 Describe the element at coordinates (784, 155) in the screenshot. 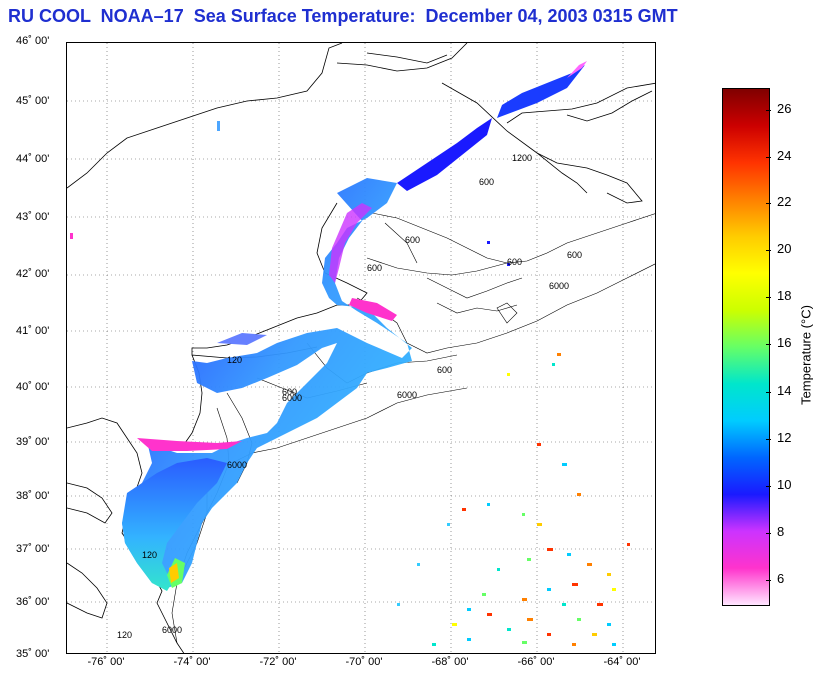

I see `colorbar-tick: 24` at that location.